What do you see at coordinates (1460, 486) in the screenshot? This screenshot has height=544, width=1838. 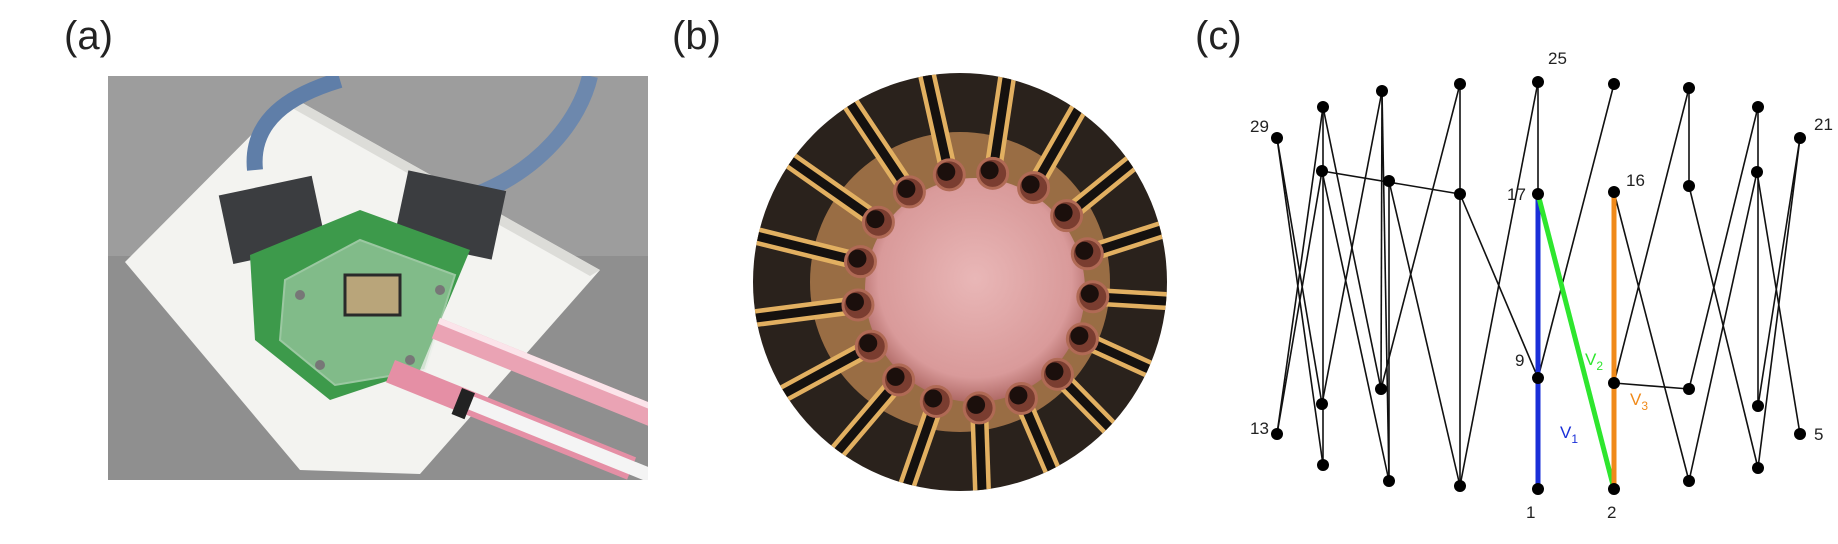 I see `graph-node-d3` at bounding box center [1460, 486].